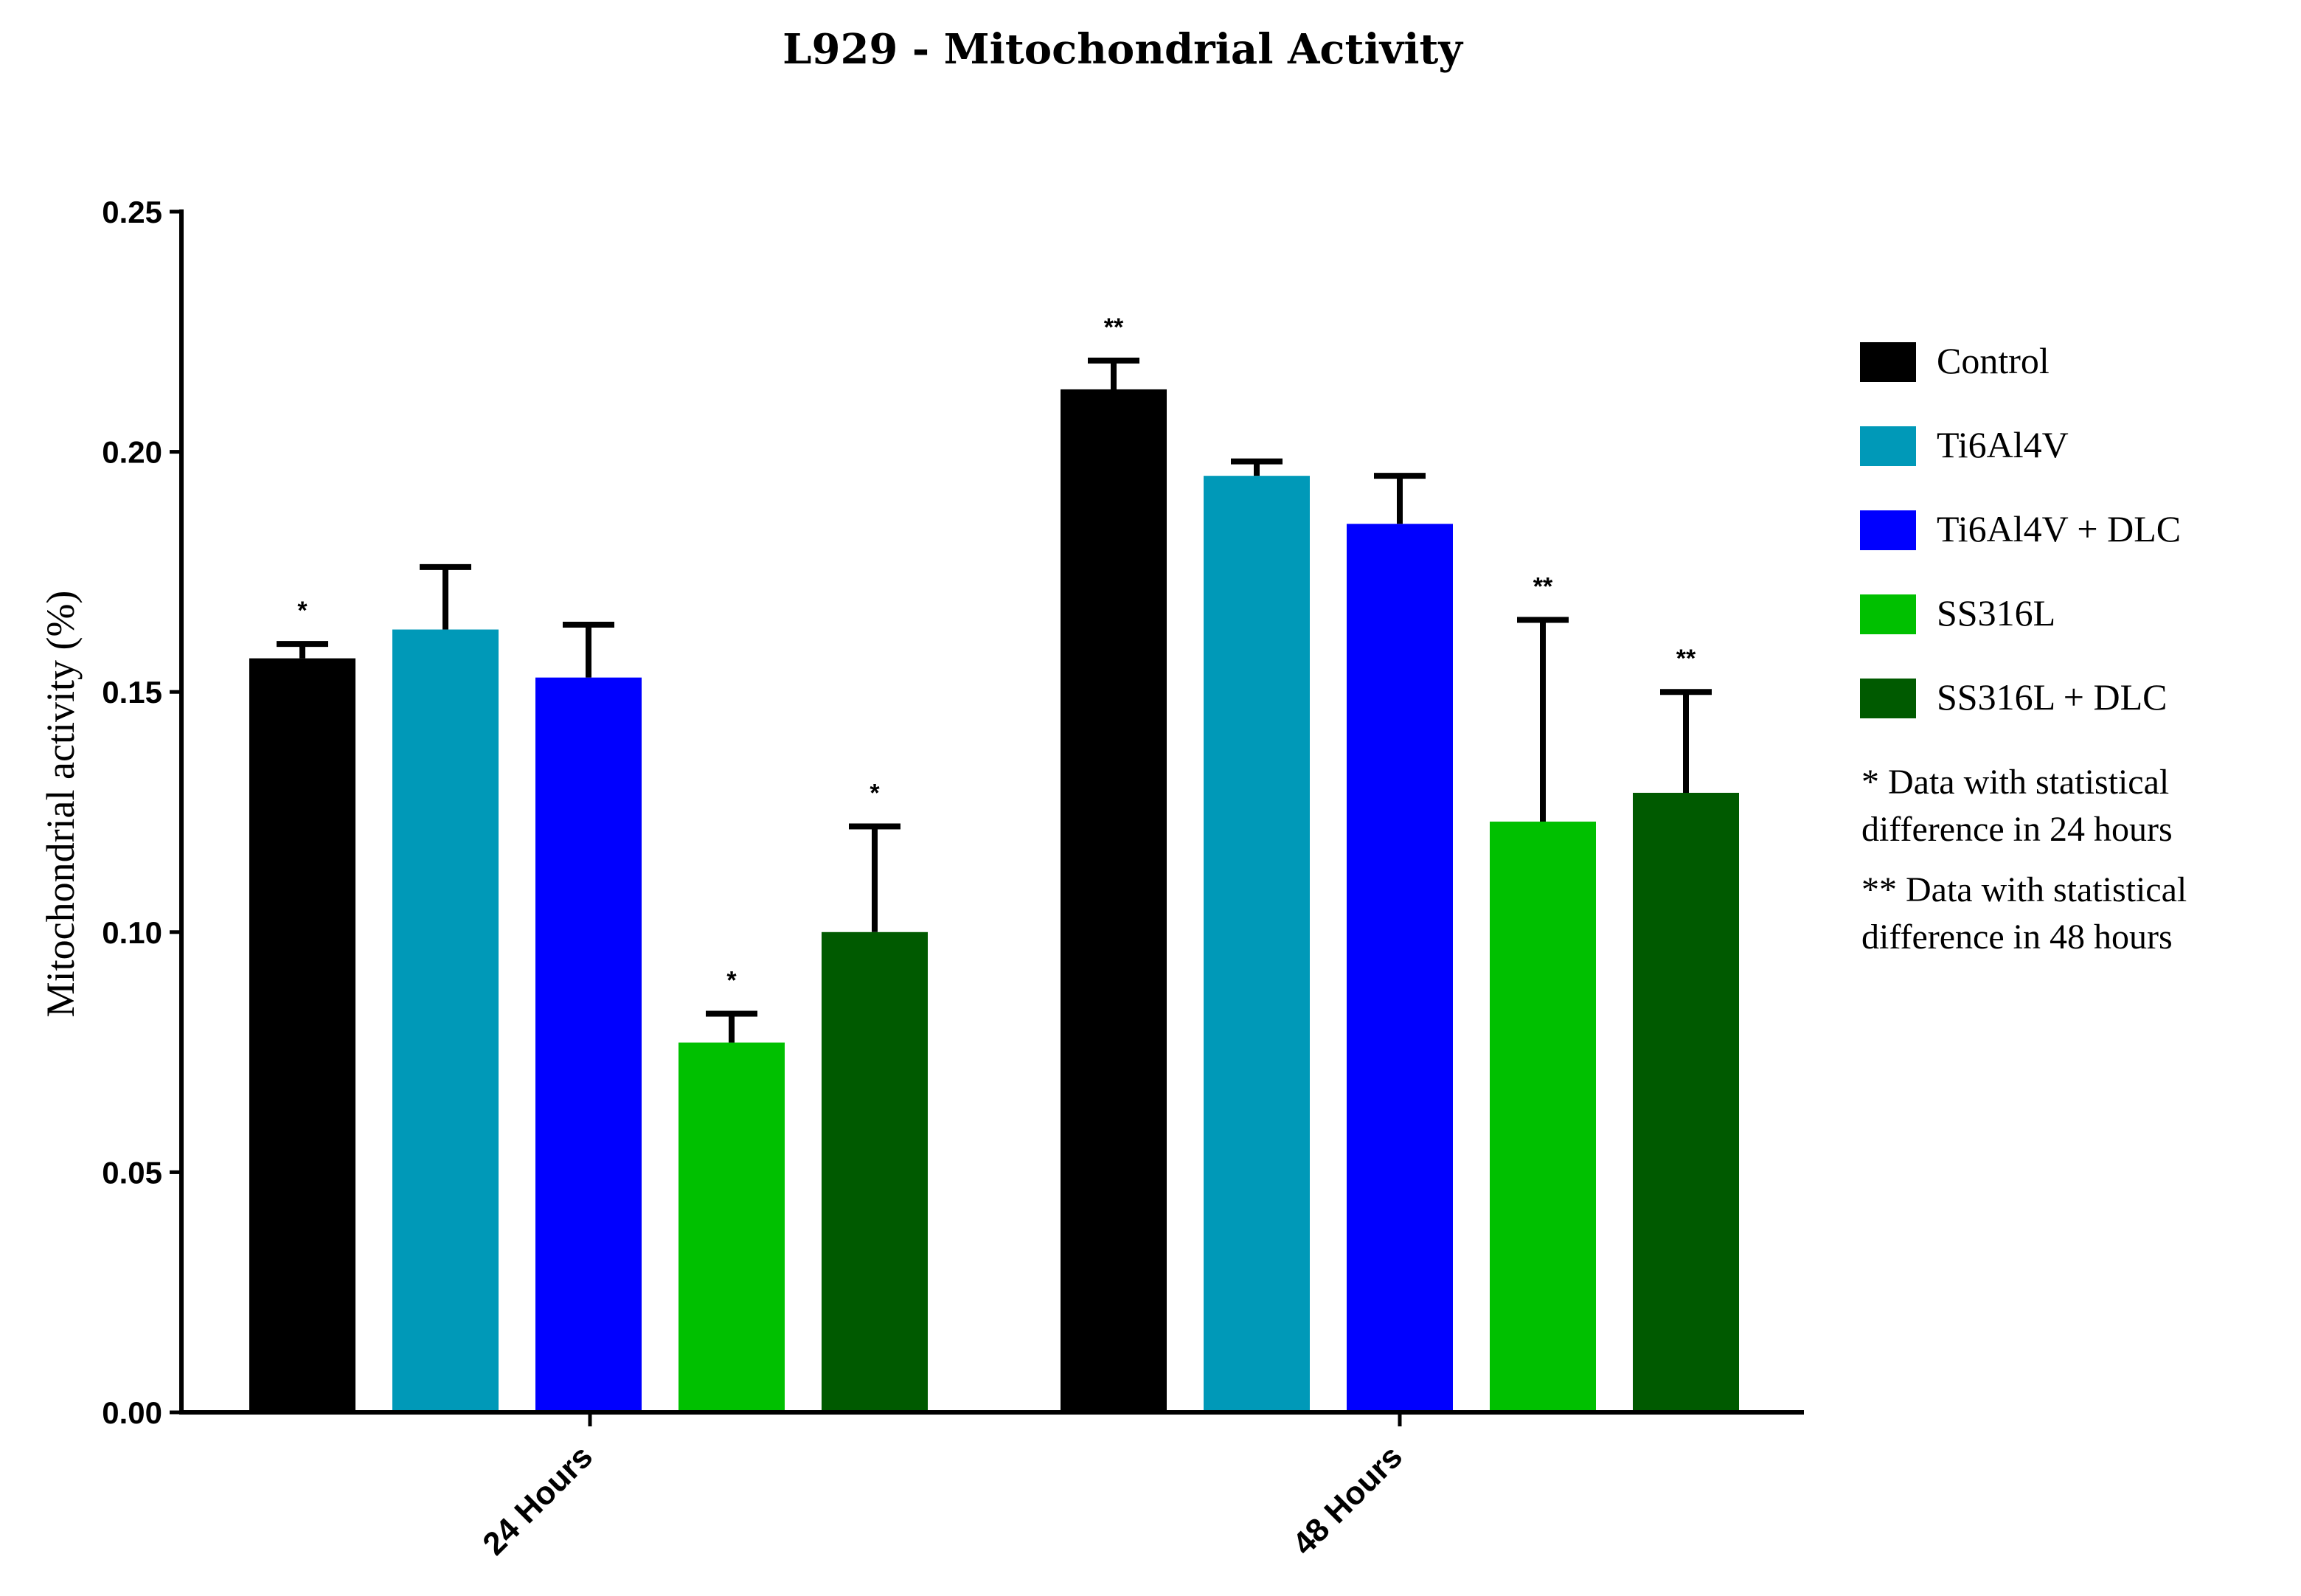 This screenshot has height=1596, width=2301. What do you see at coordinates (875, 794) in the screenshot?
I see `significance-marker-0-4: *` at bounding box center [875, 794].